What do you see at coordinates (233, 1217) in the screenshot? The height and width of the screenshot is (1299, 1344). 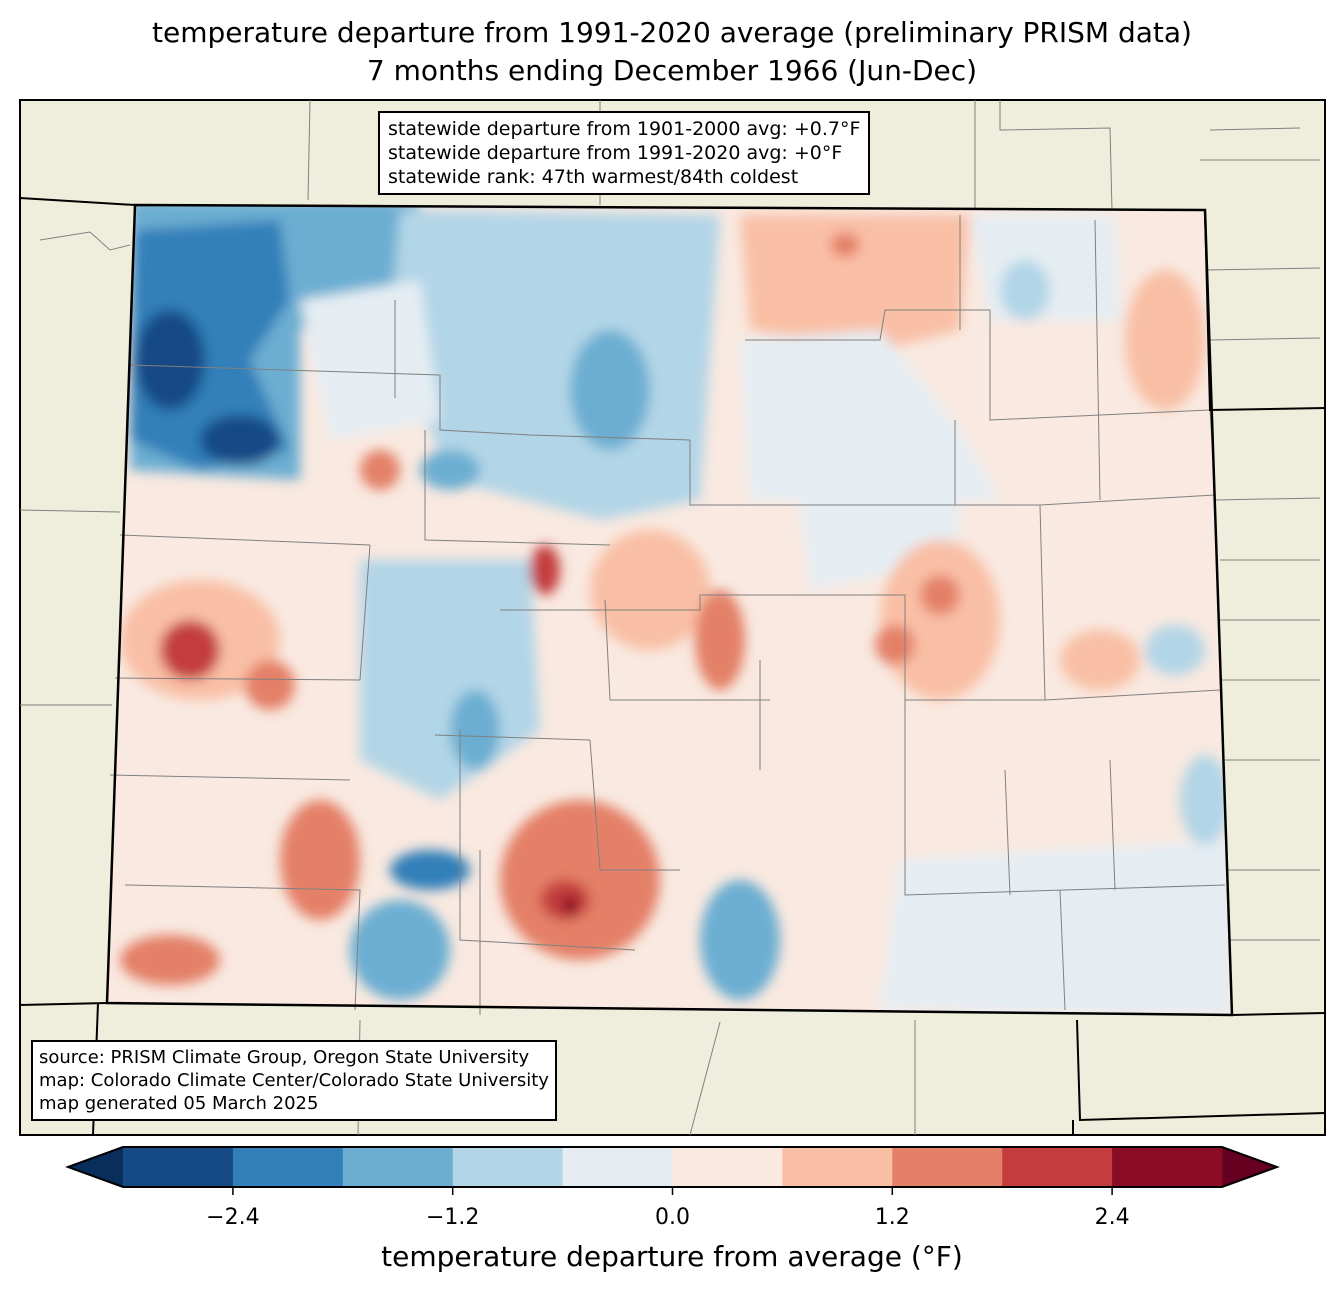 I see `colorbar-tick-label: −2.4` at bounding box center [233, 1217].